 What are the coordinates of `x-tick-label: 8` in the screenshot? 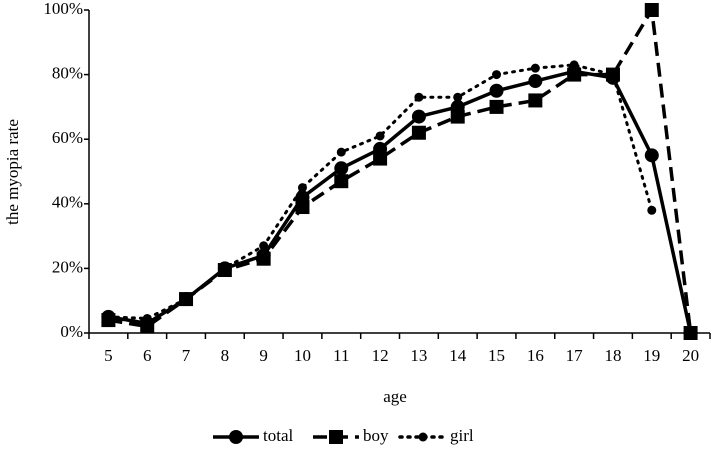 It's located at (225, 355).